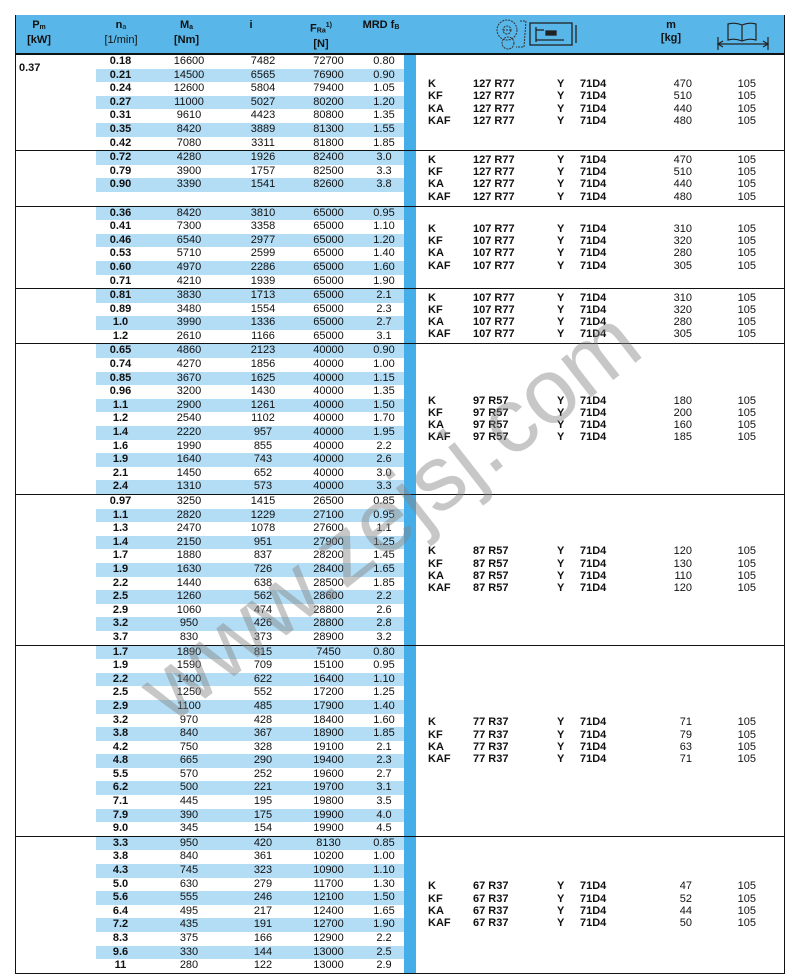 The width and height of the screenshot is (793, 980). What do you see at coordinates (120, 787) in the screenshot?
I see `output-speed: 6.2` at bounding box center [120, 787].